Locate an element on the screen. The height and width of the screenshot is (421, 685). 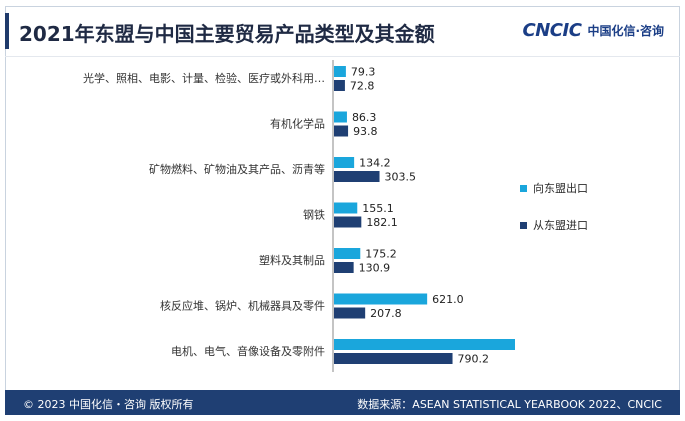
bar-value-label: 72.8 is located at coordinates (362, 86).